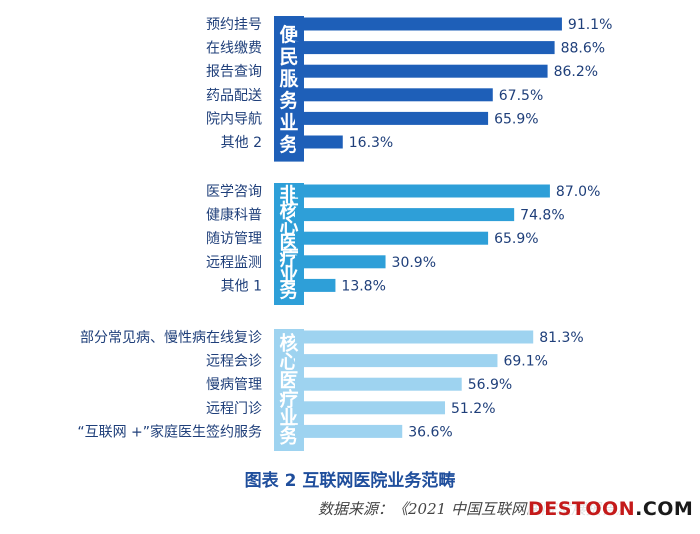 The image size is (700, 534). I want to click on group-label-char: 非, so click(288, 195).